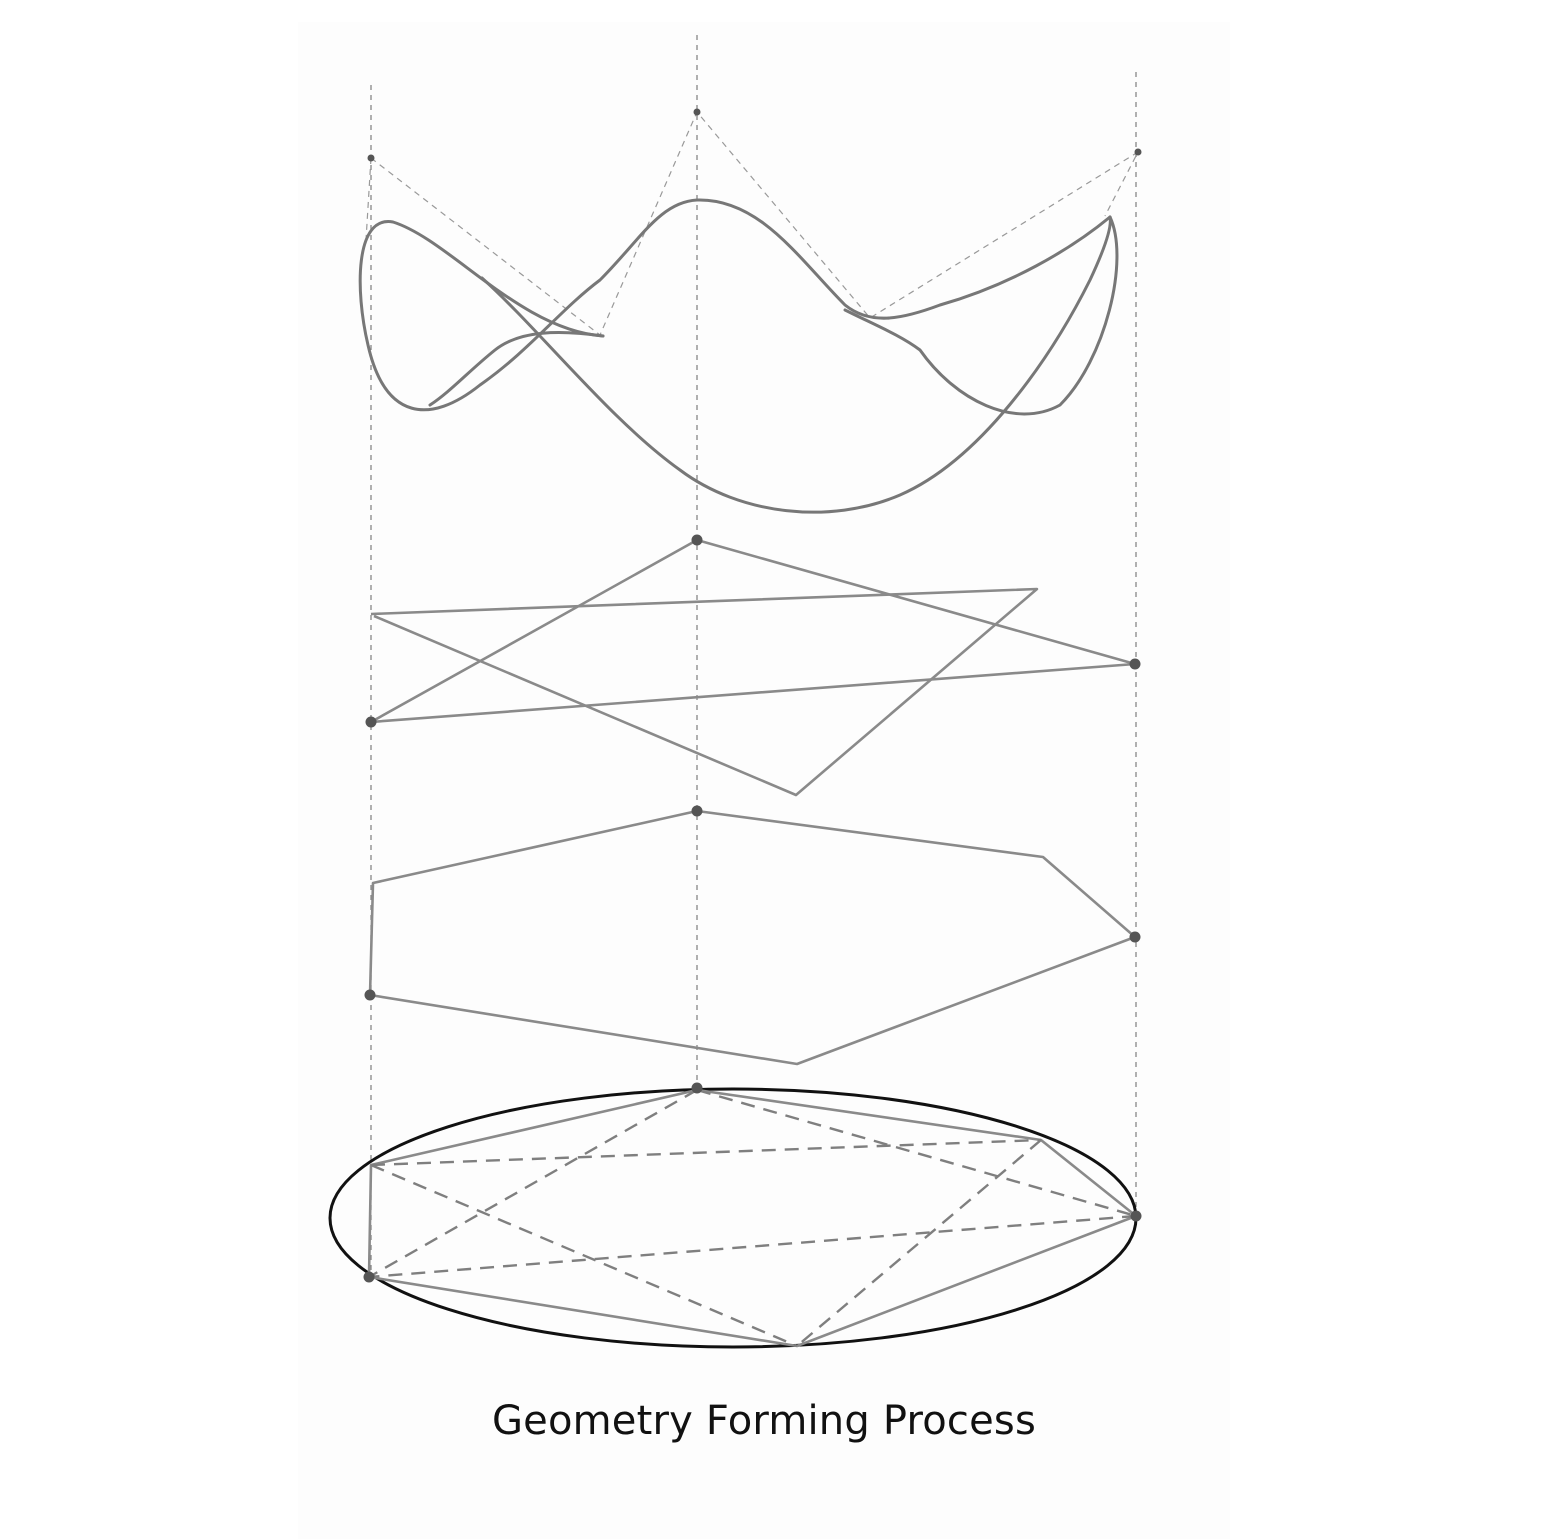 This screenshot has width=1543, height=1539. I want to click on zigzag-point-right, so click(1135, 664).